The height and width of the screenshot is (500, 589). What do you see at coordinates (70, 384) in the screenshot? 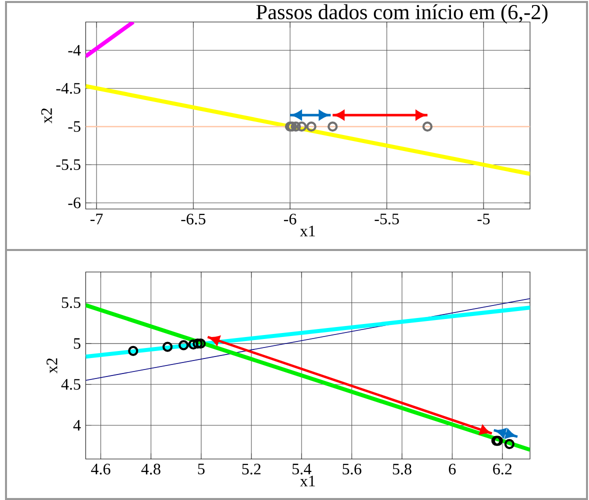
I see `y-tick-label: 4.5` at bounding box center [70, 384].